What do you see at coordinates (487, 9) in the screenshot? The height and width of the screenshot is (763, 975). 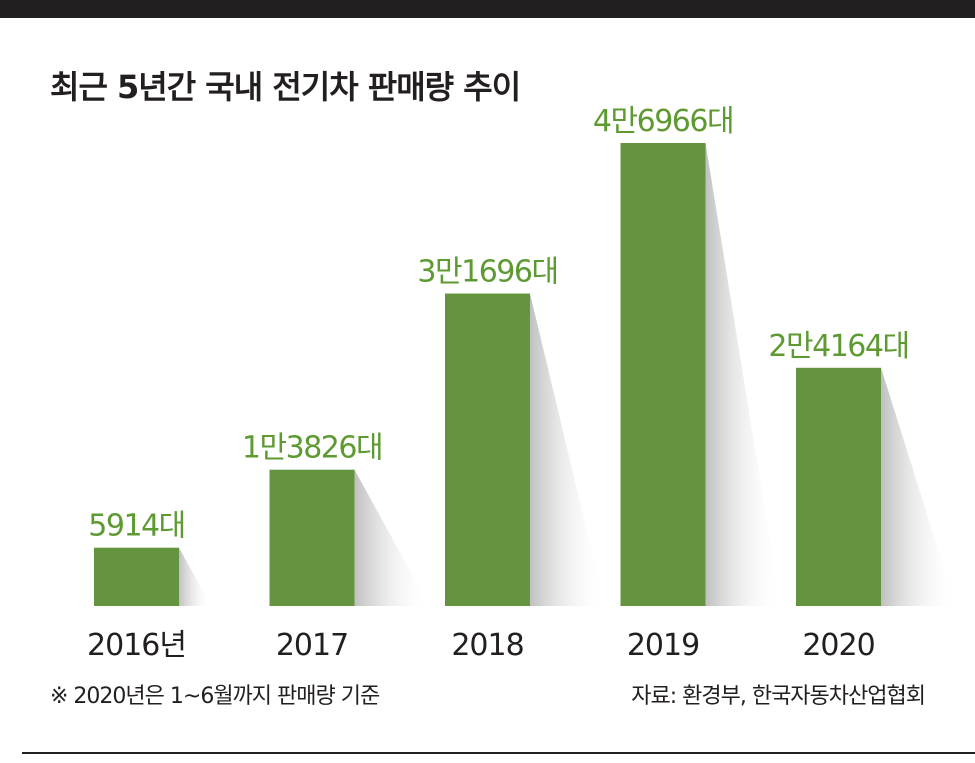 I see `top-rule` at bounding box center [487, 9].